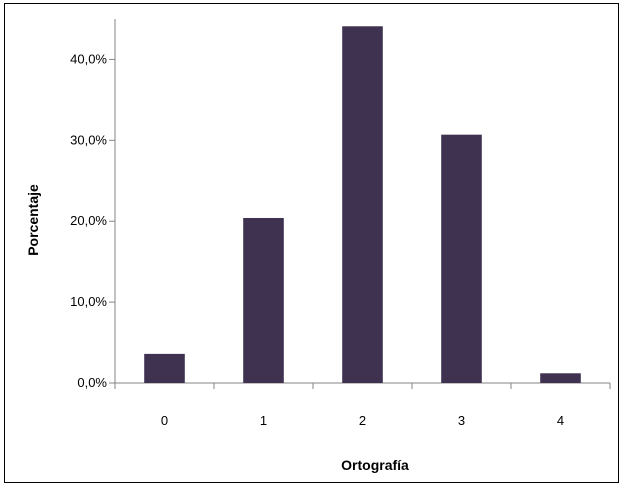 This screenshot has width=625, height=486. What do you see at coordinates (92, 382) in the screenshot?
I see `y-tick-label: 0,0%` at bounding box center [92, 382].